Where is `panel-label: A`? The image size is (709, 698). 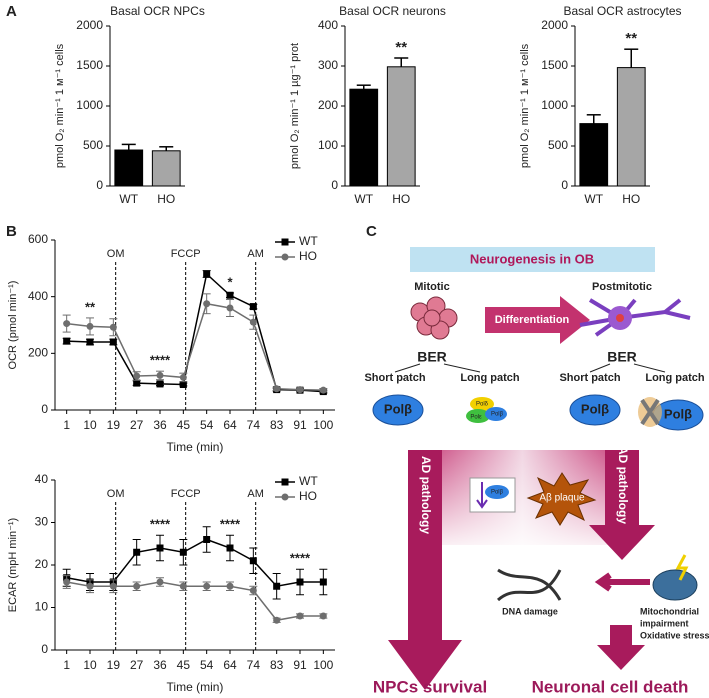 panel-label: A is located at coordinates (11, 11).